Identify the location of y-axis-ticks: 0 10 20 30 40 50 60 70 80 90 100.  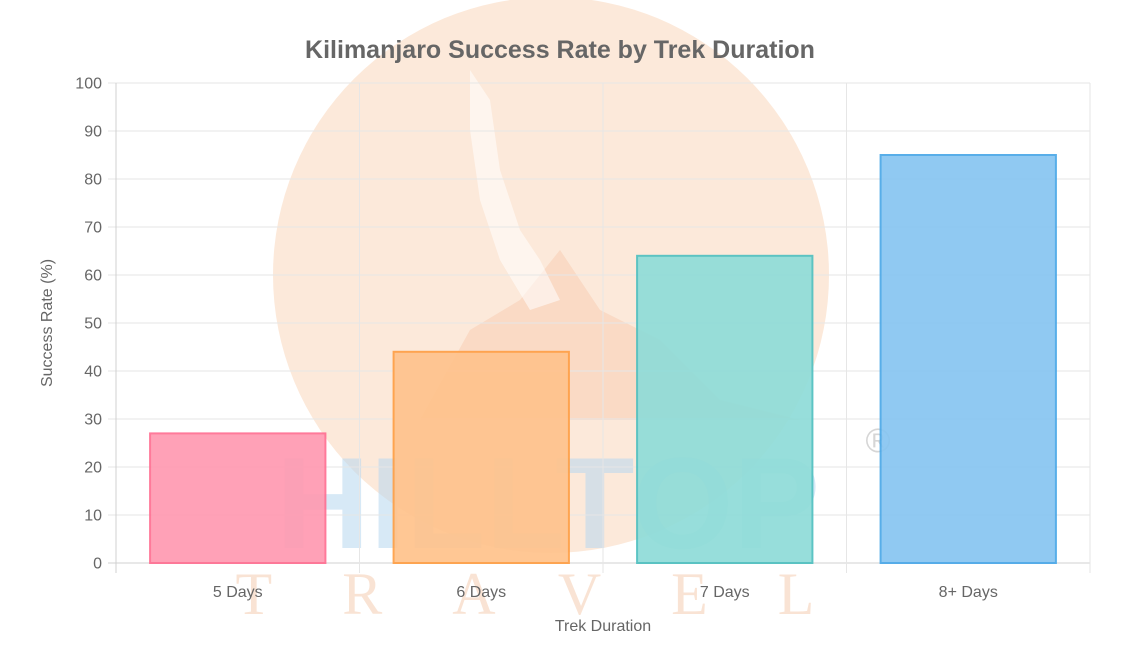
(88, 324).